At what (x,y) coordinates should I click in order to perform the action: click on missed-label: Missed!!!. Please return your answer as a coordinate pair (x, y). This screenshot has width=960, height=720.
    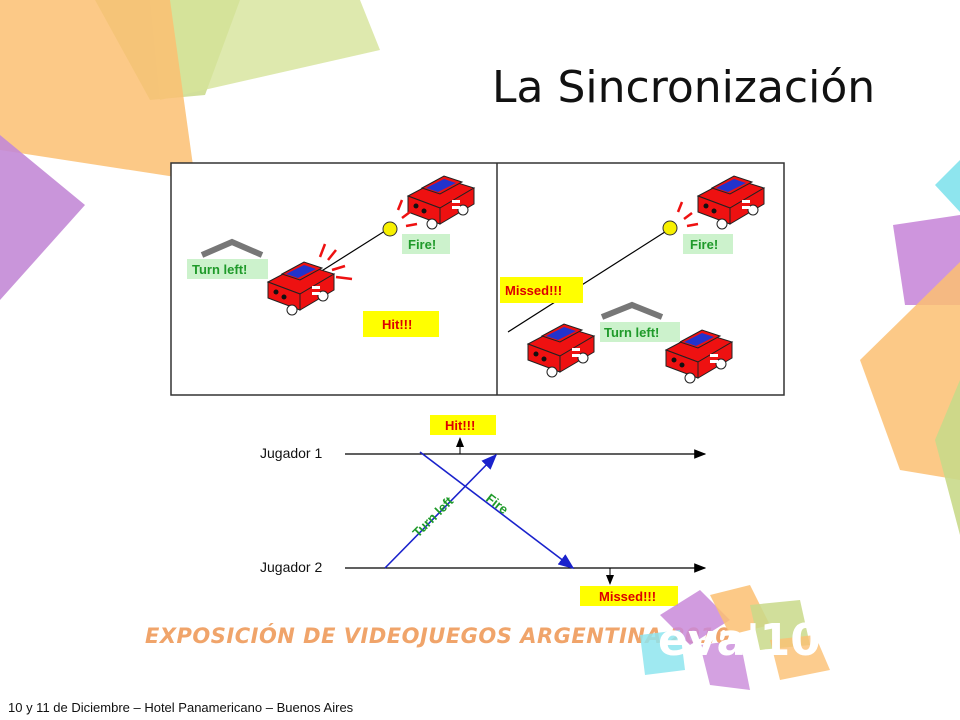
    Looking at the image, I should click on (533, 290).